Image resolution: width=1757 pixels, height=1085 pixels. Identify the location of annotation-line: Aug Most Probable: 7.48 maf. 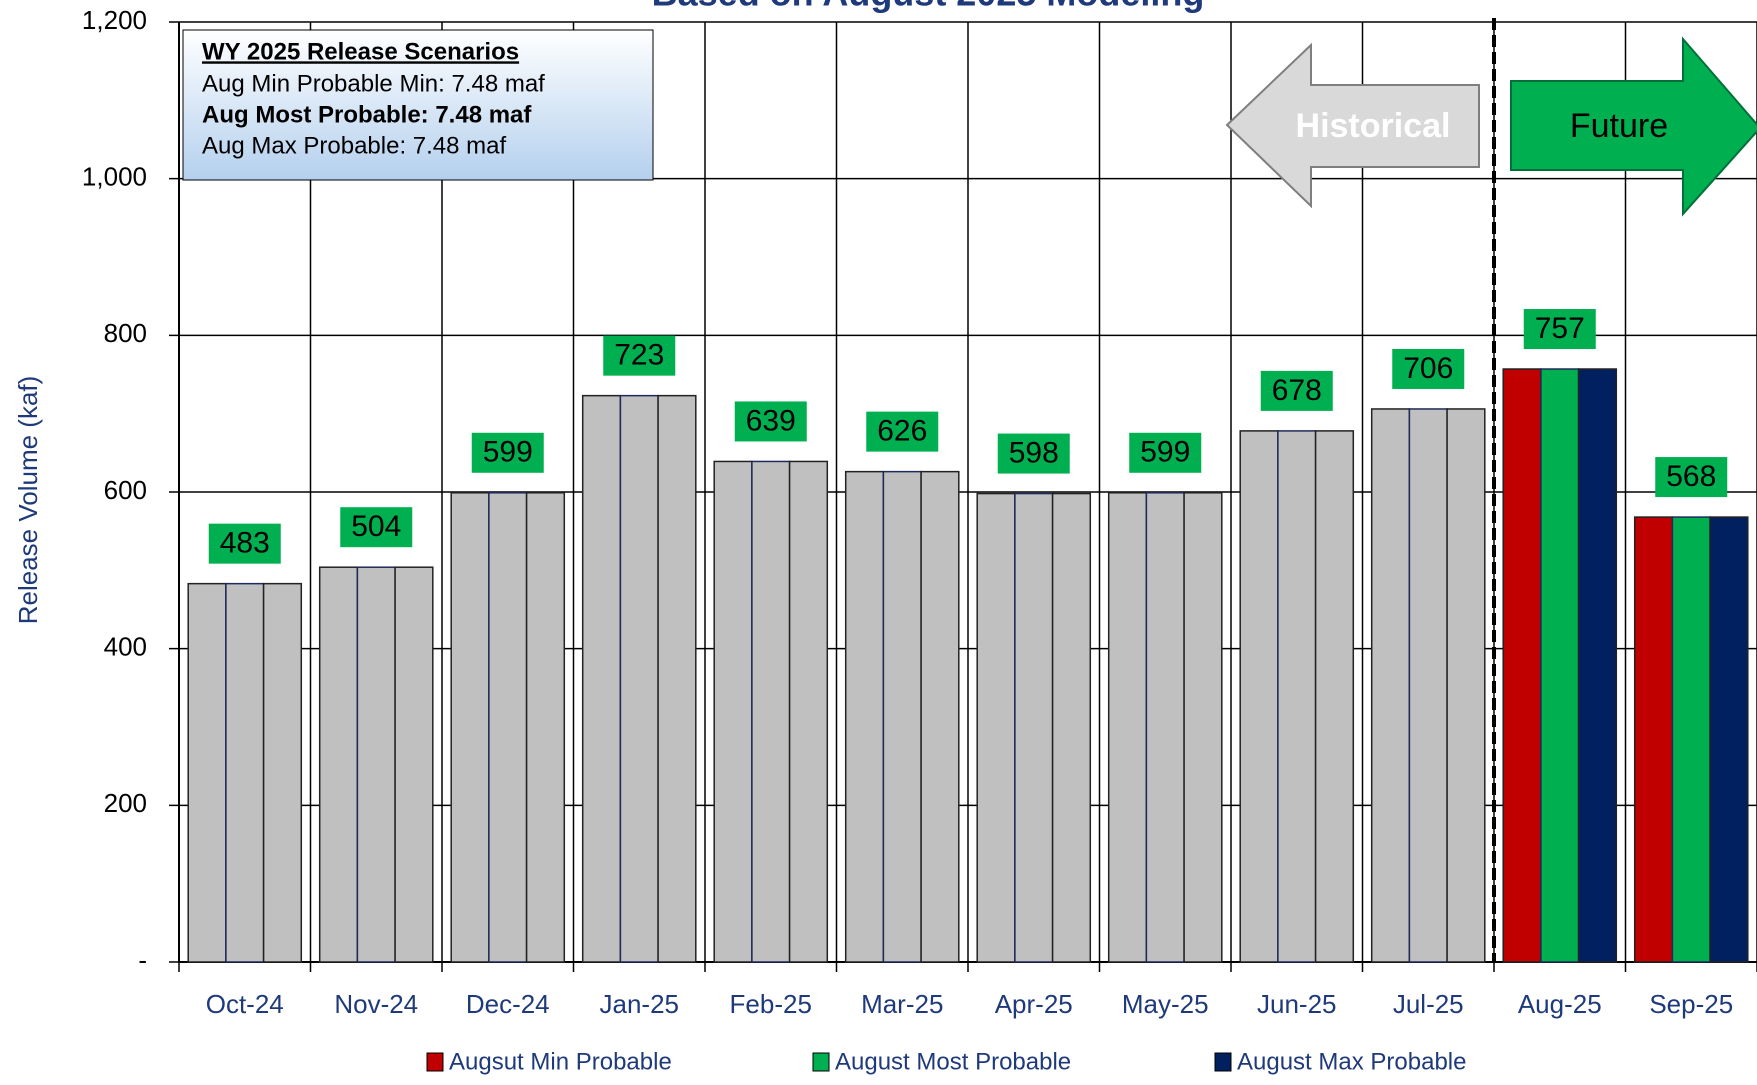
(367, 114).